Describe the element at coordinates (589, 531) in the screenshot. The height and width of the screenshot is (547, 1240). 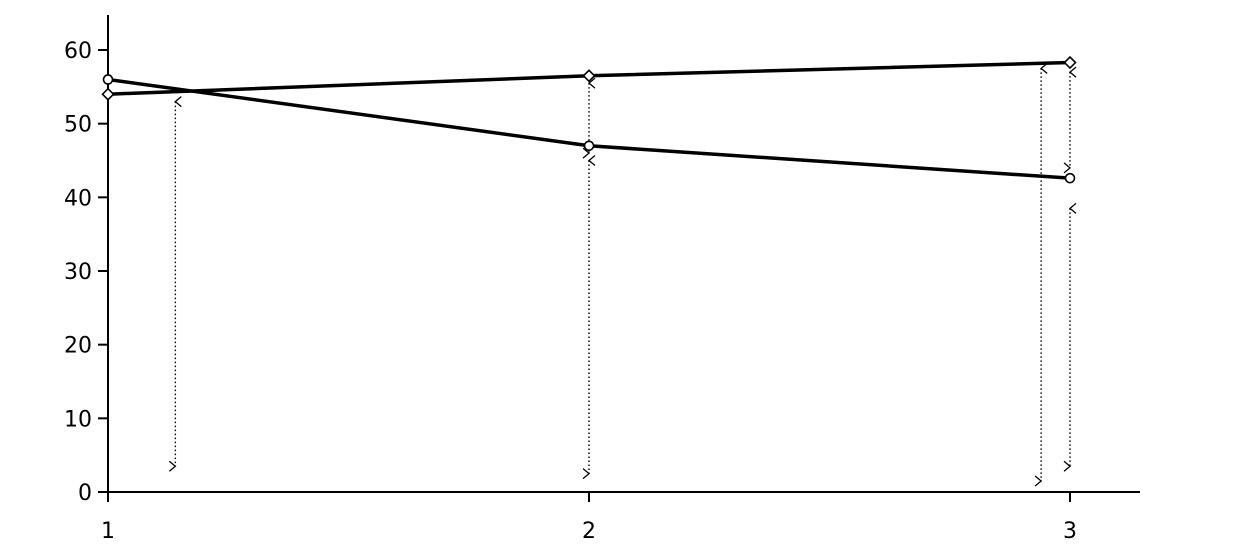
I see `x-tick-label: 2` at that location.